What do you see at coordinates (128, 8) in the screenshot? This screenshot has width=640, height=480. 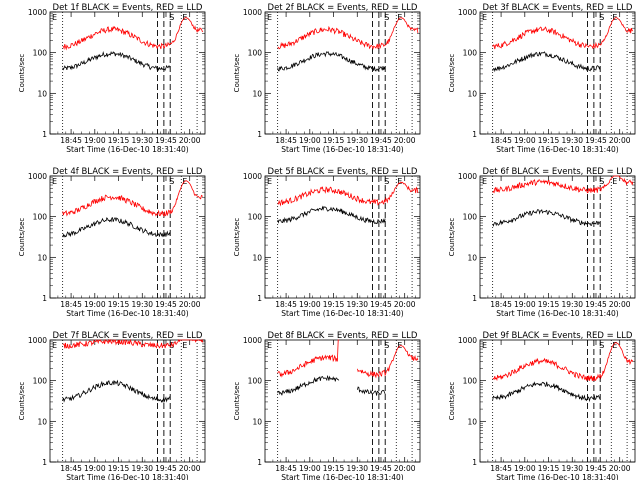 I see `panel-title: Det 1f BLACK = Events, RED = LLD` at bounding box center [128, 8].